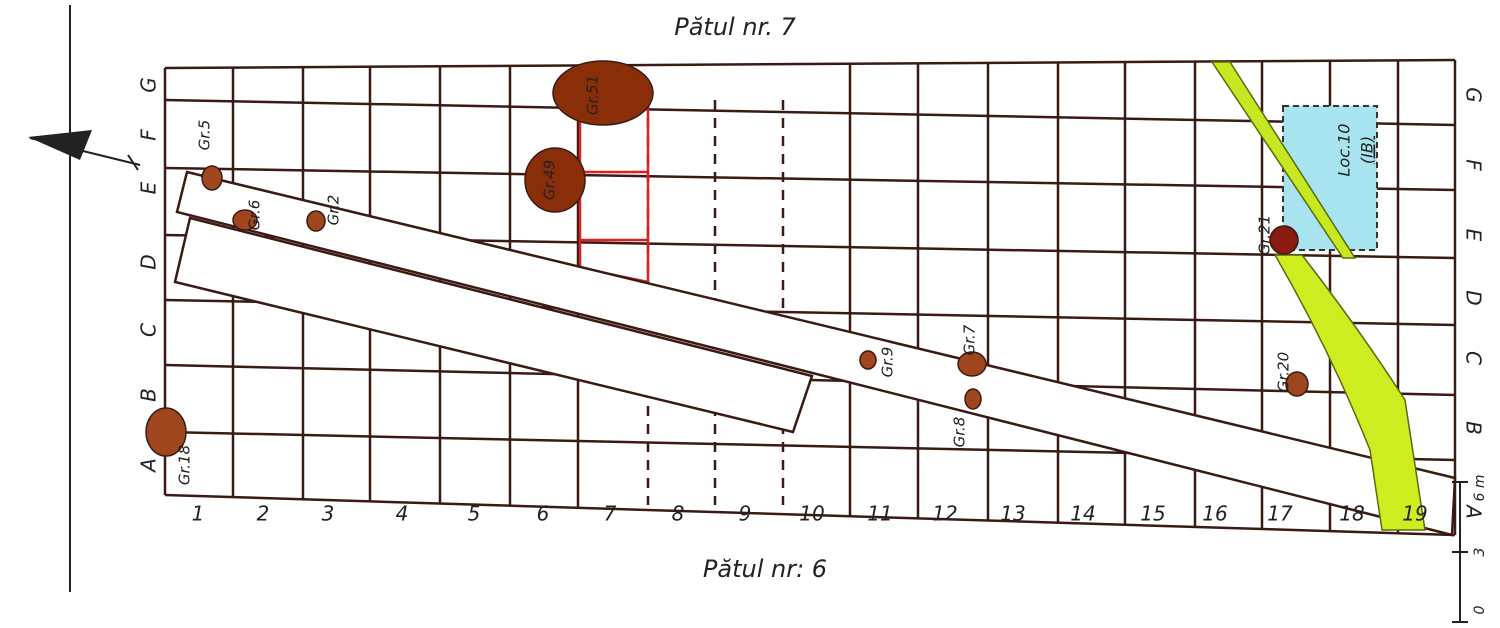 This screenshot has width=1500, height=628. What do you see at coordinates (550, 180) in the screenshot?
I see `grave-label: Gr.49` at bounding box center [550, 180].